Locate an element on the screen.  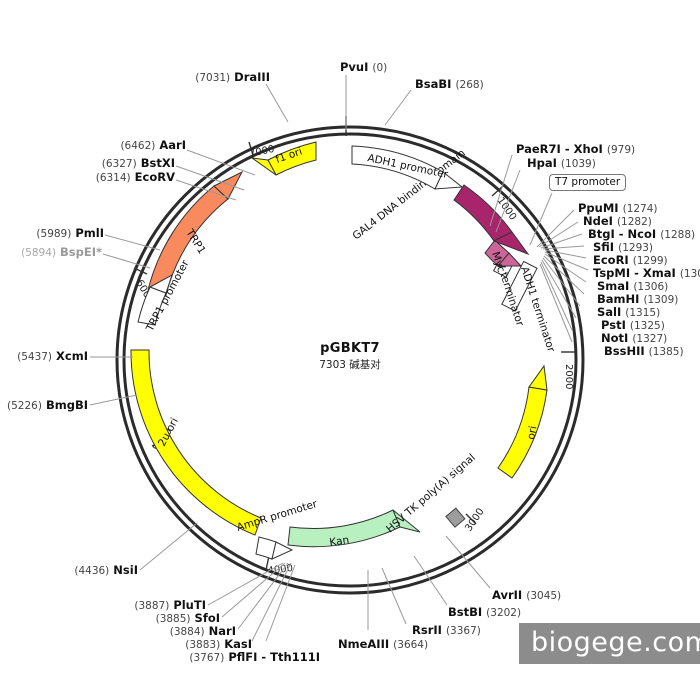
site-position-aari: (6462) is located at coordinates (138, 146).